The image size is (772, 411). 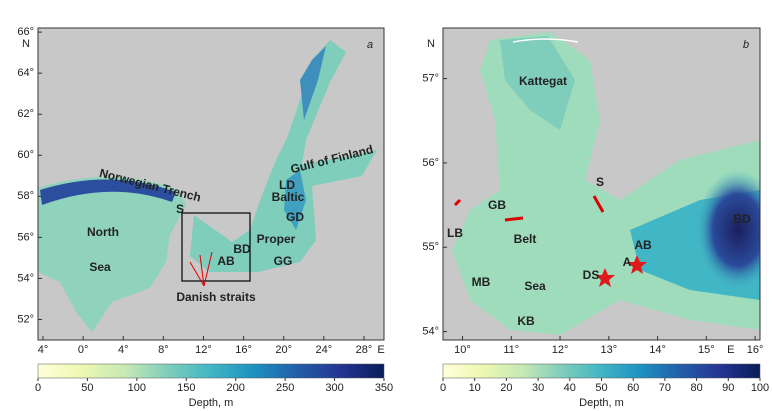 What do you see at coordinates (370, 45) in the screenshot?
I see `panel-letter: a` at bounding box center [370, 45].